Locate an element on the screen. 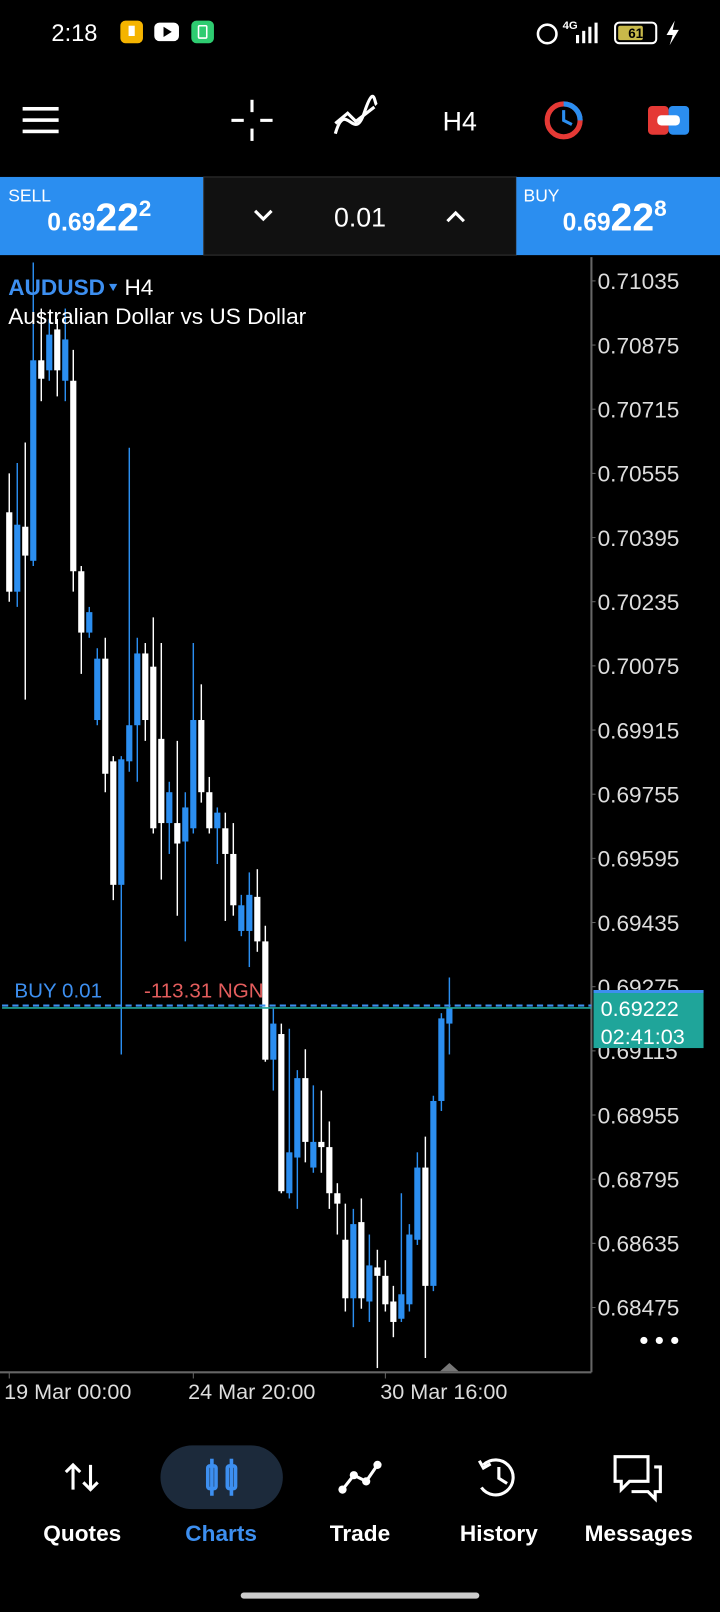 Image resolution: width=720 pixels, height=1612 pixels. order-profit: -113.31 NGN is located at coordinates (204, 990).